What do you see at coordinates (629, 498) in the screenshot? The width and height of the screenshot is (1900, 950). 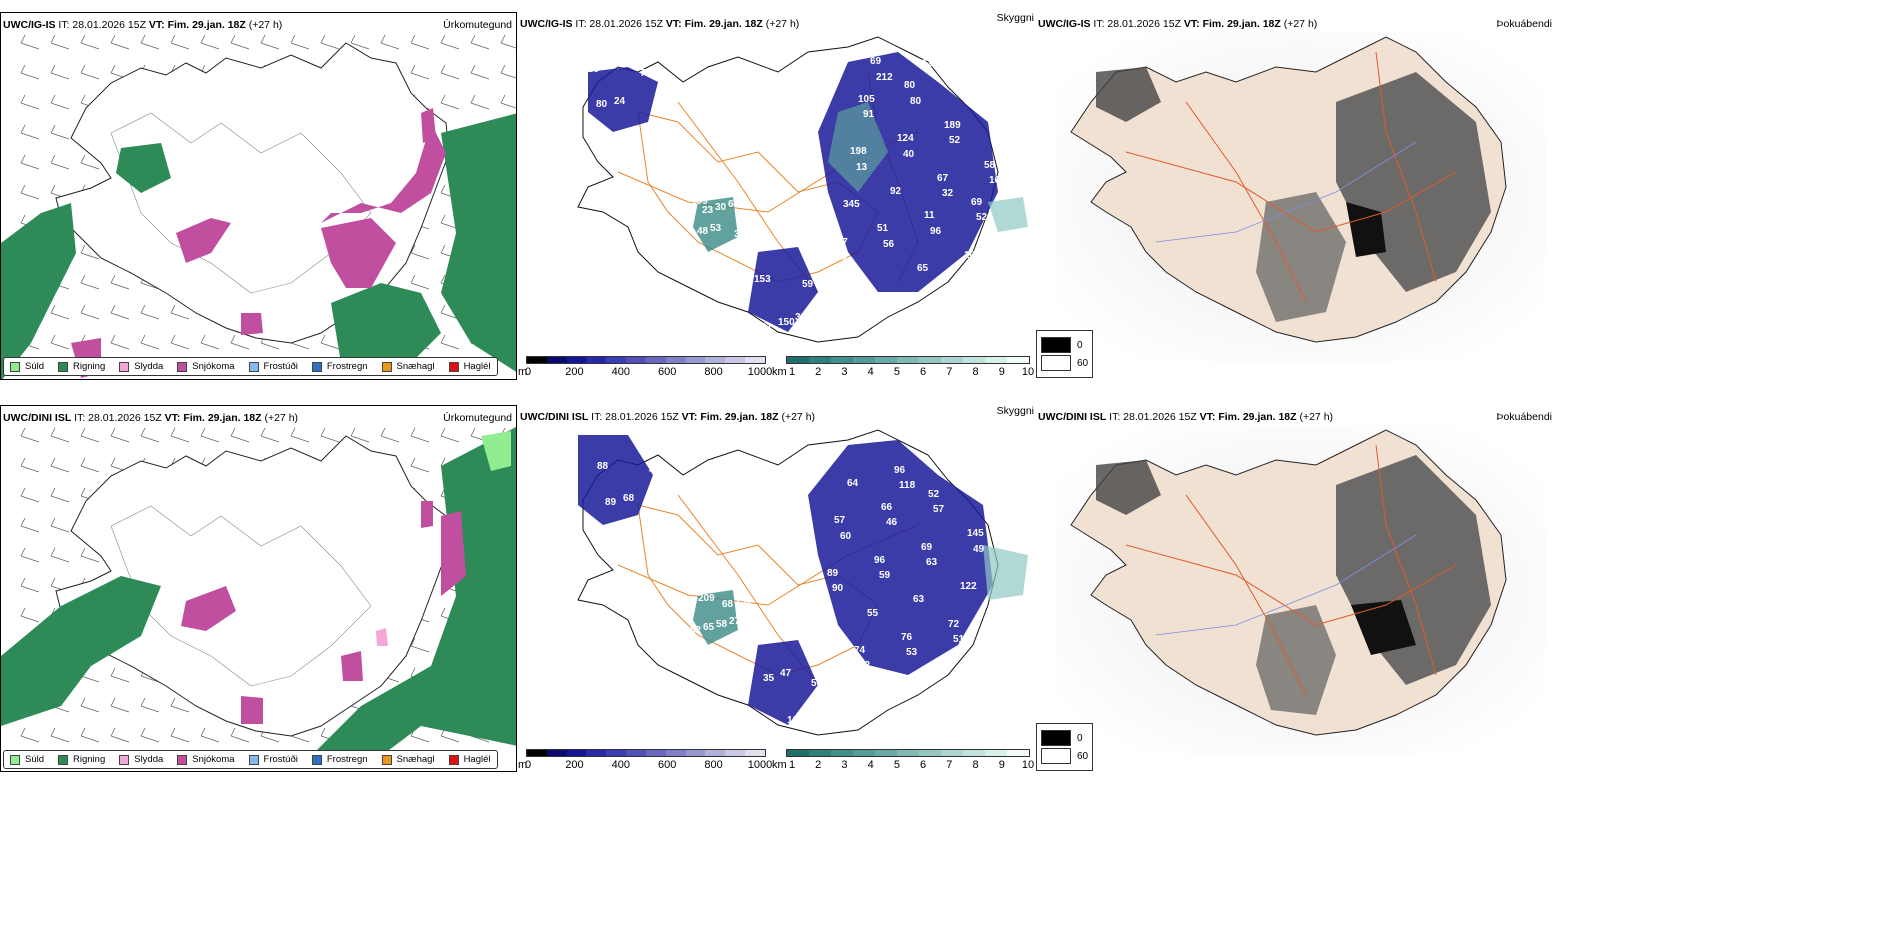 I see `visibility-value-label: 68` at bounding box center [629, 498].